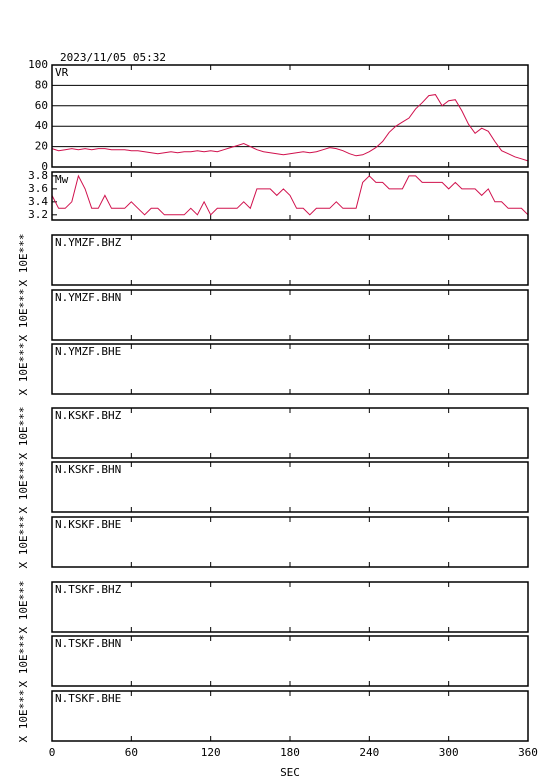  I want to click on y-tick-label: 20, so click(41, 146).